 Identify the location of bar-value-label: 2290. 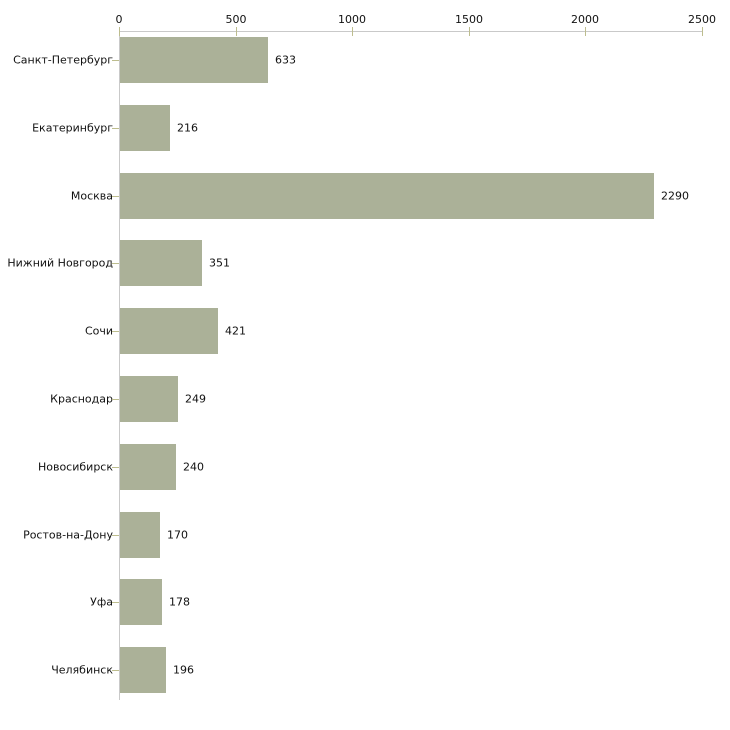
(675, 196).